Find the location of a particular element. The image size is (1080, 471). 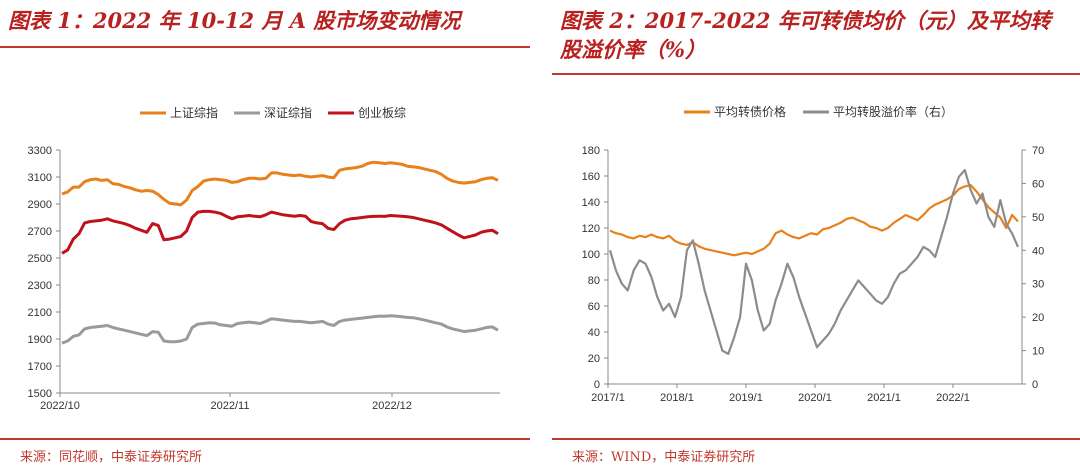

y-tick-label: 1700 is located at coordinates (40, 367).